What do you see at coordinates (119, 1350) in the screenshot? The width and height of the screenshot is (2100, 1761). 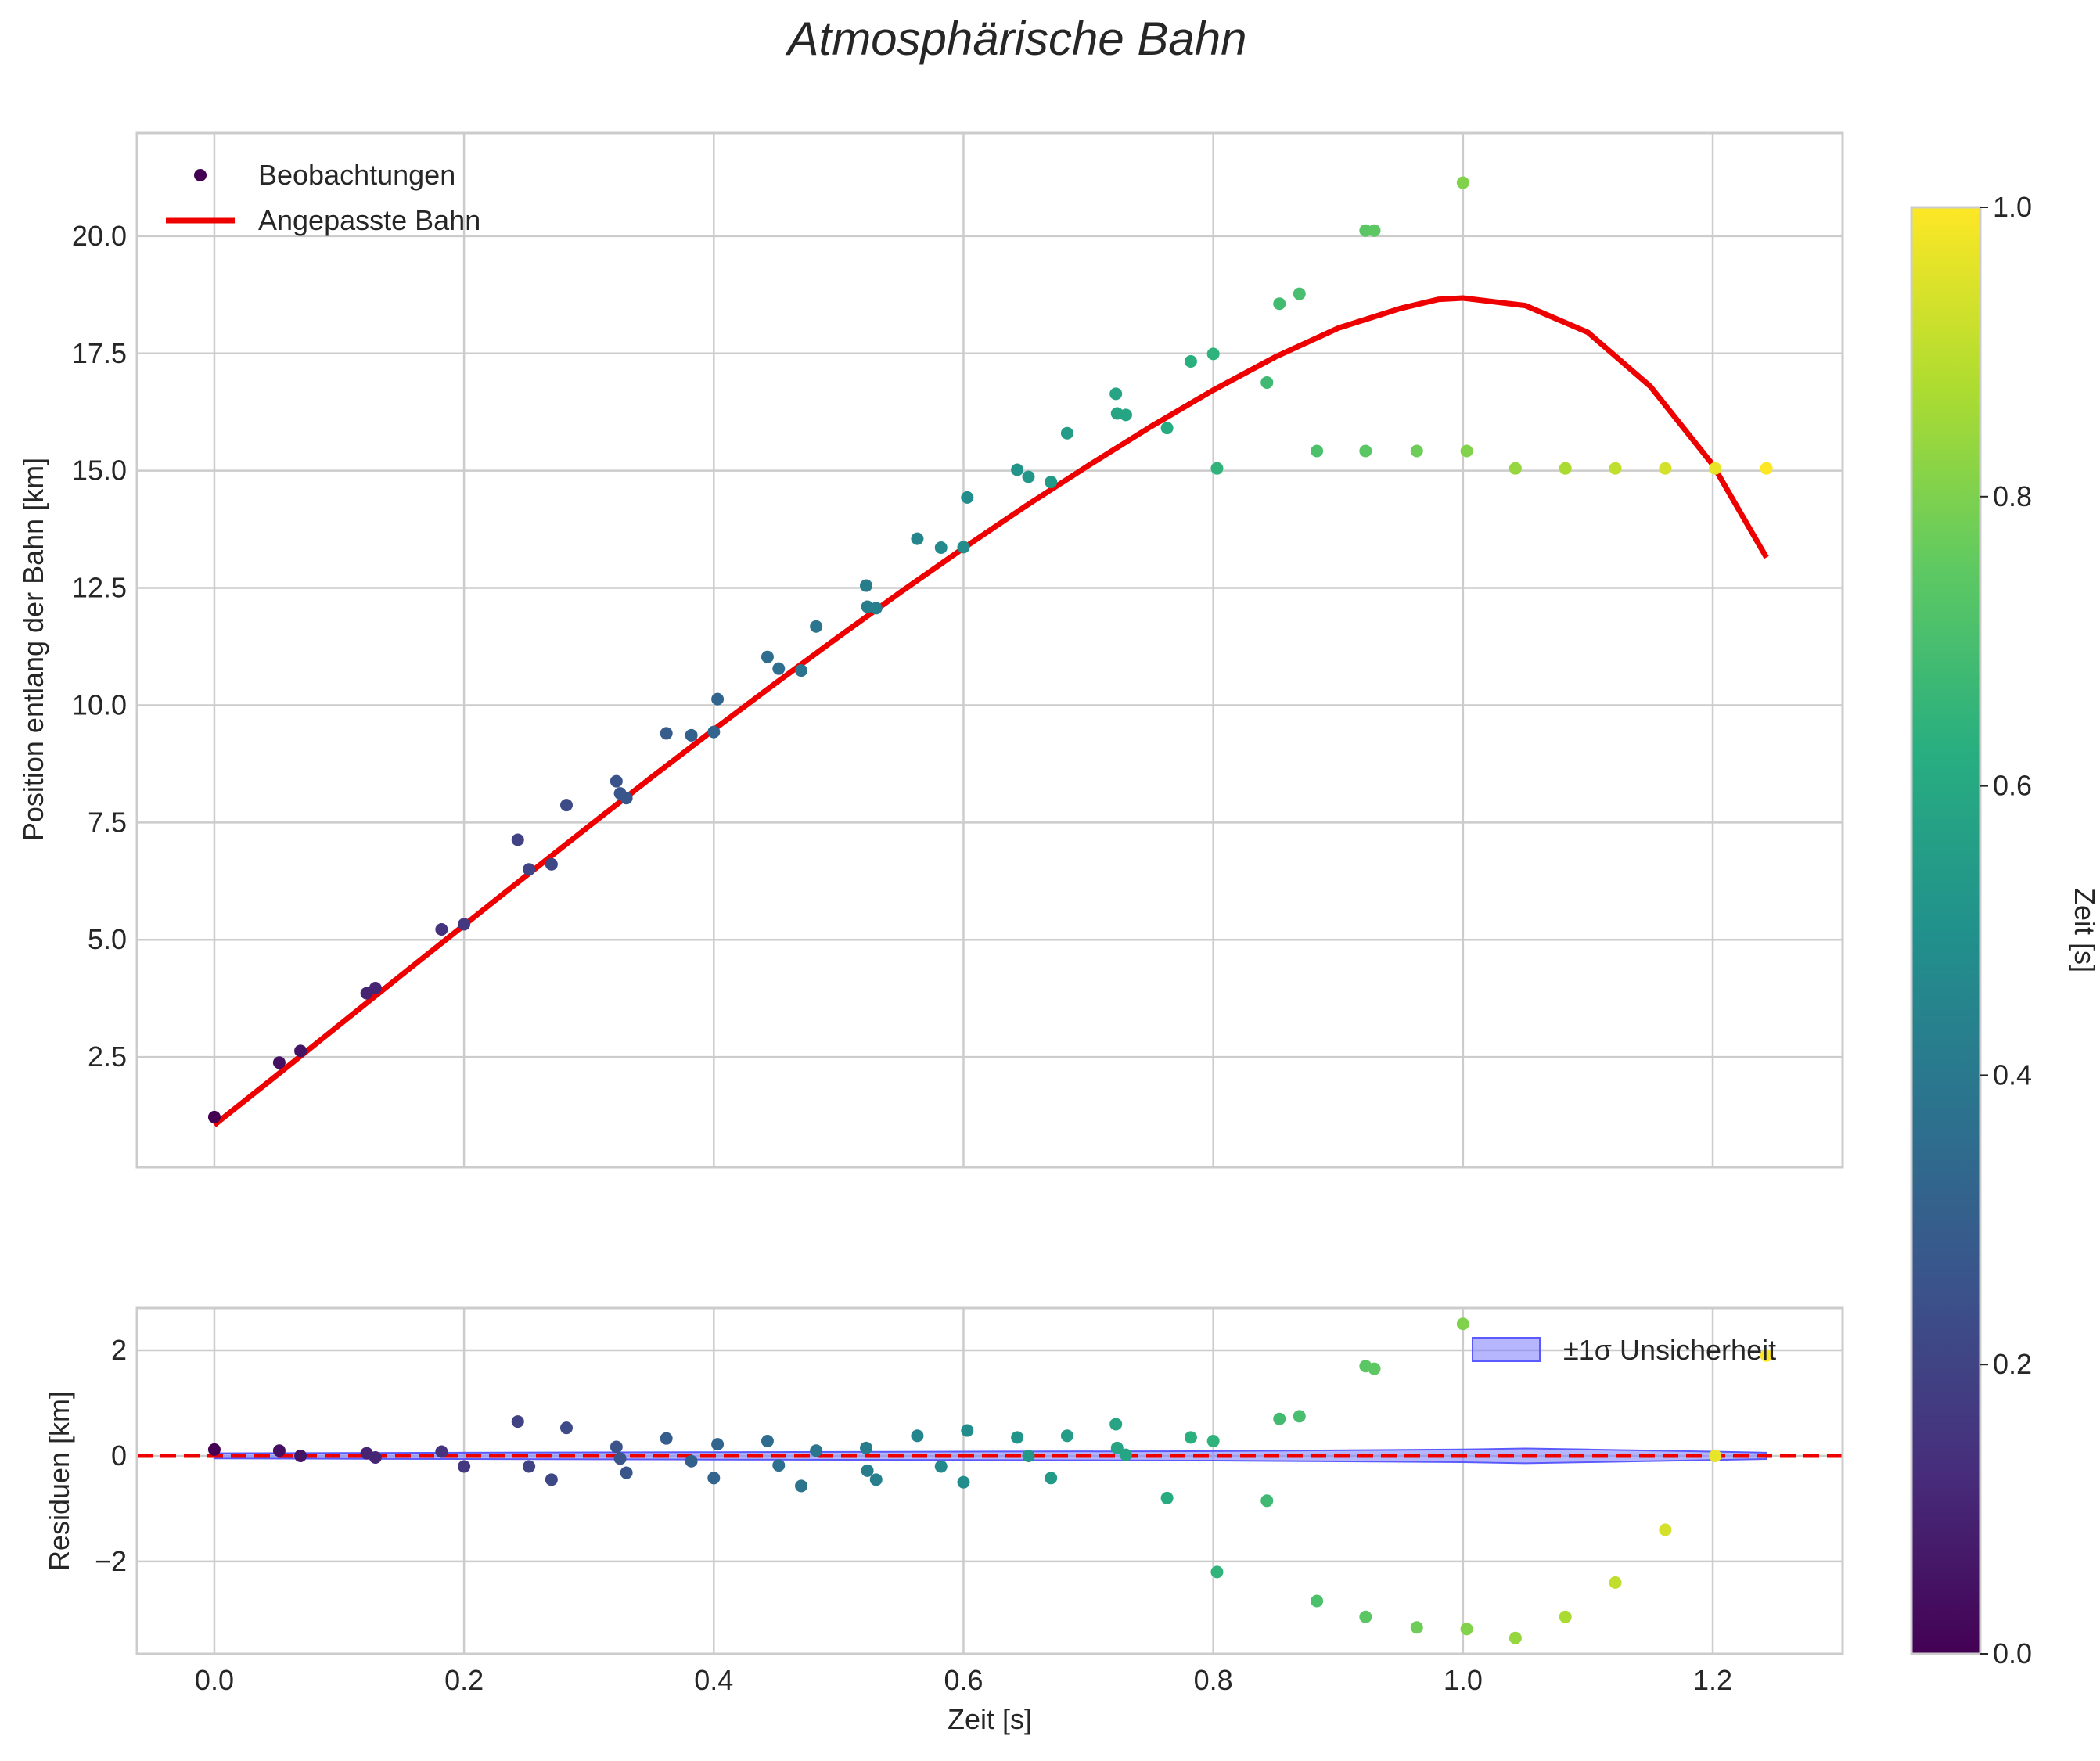 I see `residual-y-tick-label: 2` at bounding box center [119, 1350].